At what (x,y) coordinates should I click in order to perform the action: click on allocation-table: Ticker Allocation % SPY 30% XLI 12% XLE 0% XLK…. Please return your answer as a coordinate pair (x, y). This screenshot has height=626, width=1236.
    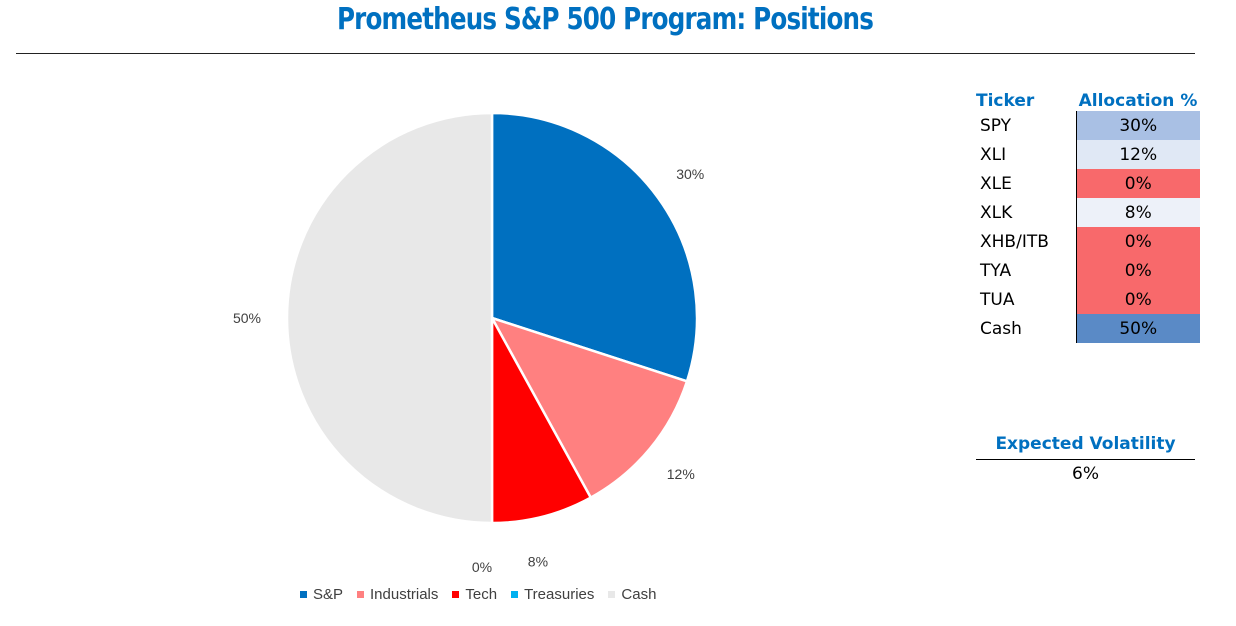
    Looking at the image, I should click on (1088, 213).